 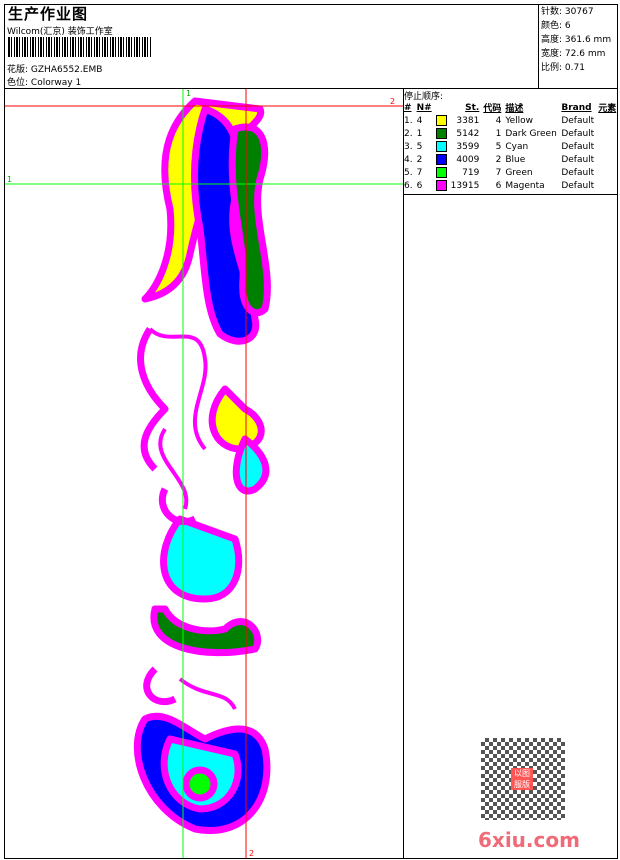 What do you see at coordinates (60, 32) in the screenshot?
I see `company-name: Wilcom(汇京) 装饰工作室` at bounding box center [60, 32].